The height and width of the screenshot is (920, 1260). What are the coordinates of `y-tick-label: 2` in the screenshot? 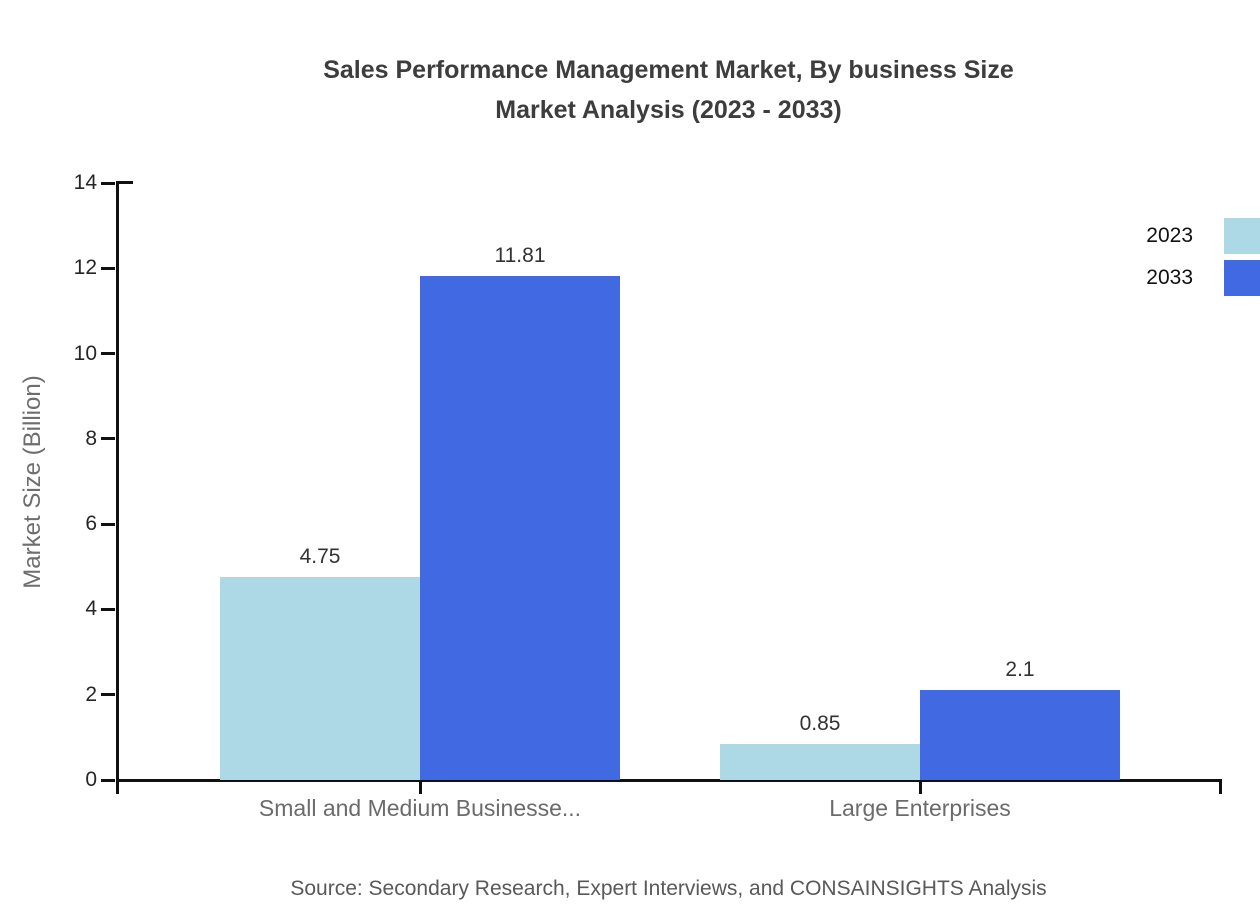 It's located at (91, 694).